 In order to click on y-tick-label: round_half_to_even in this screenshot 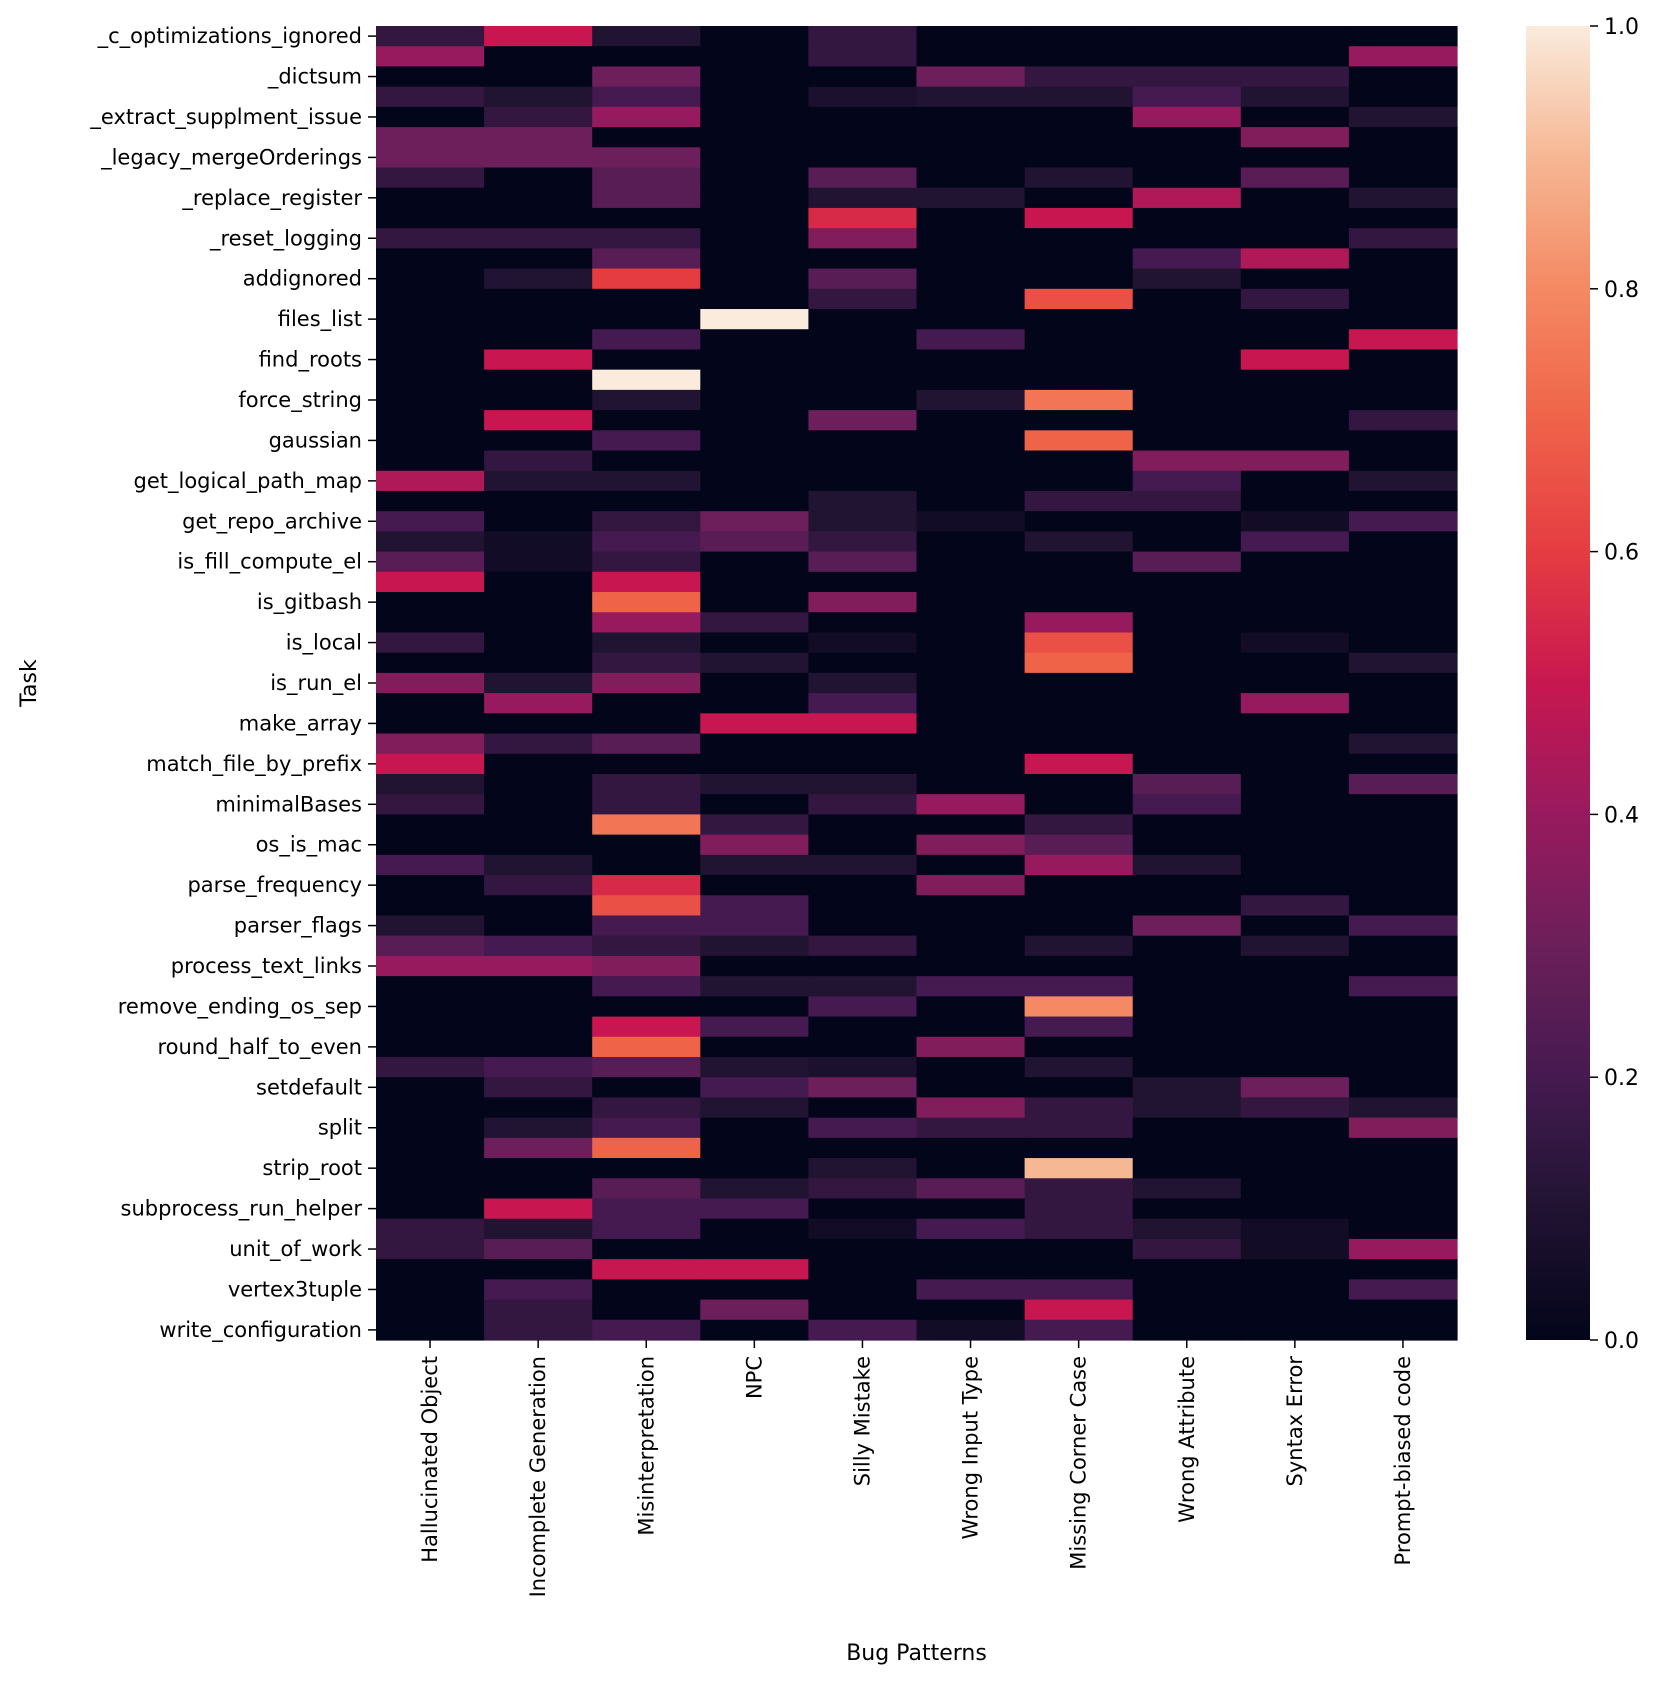, I will do `click(259, 1047)`.